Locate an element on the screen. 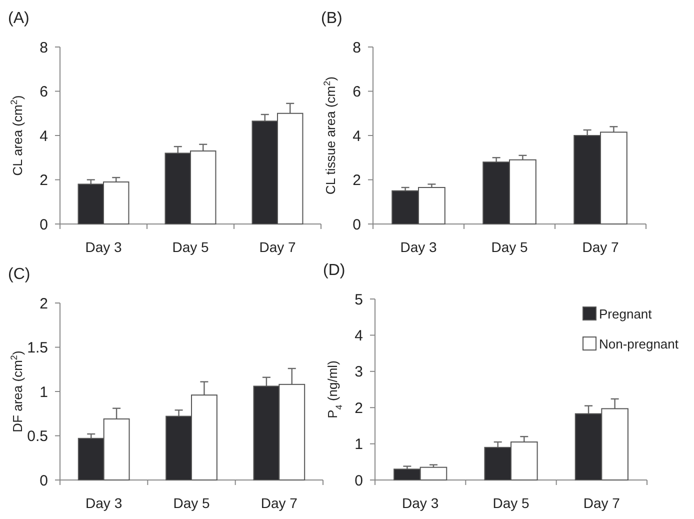 The image size is (694, 519). chart-title: (D) is located at coordinates (334, 270).